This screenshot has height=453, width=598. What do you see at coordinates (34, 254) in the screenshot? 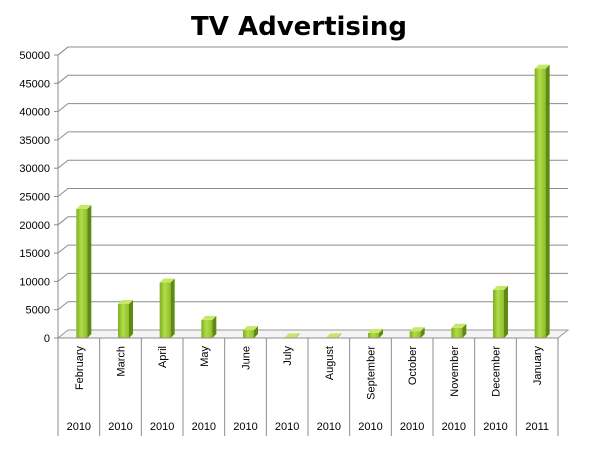
I see `y-tick-label: 15000` at bounding box center [34, 254].